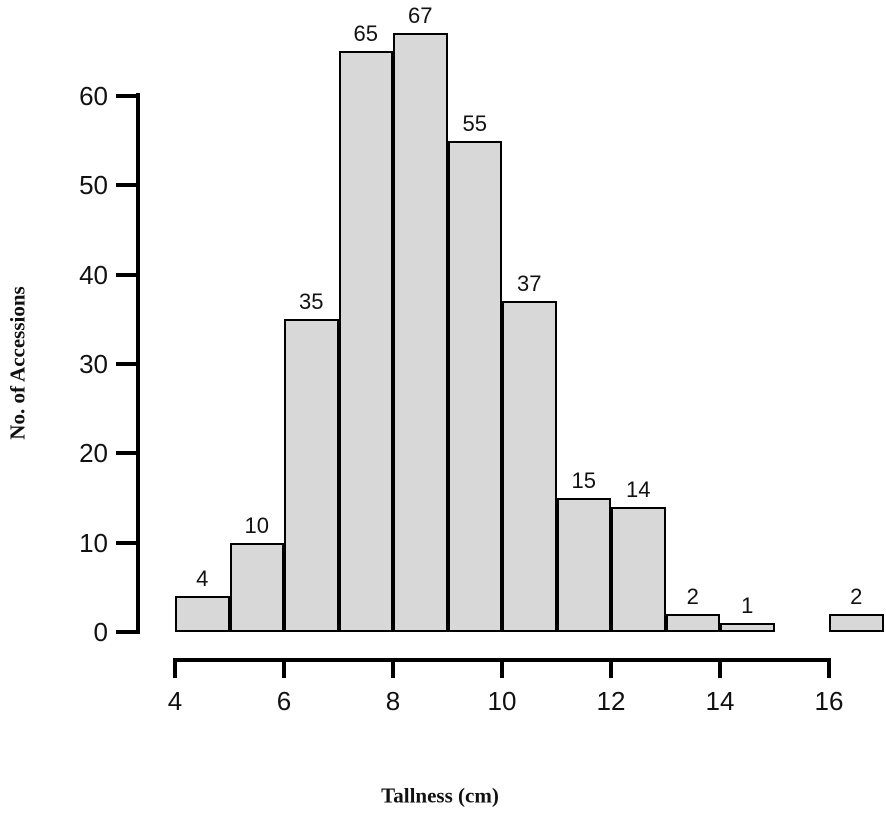 This screenshot has height=815, width=886. What do you see at coordinates (829, 701) in the screenshot?
I see `x-tick-label: 16` at bounding box center [829, 701].